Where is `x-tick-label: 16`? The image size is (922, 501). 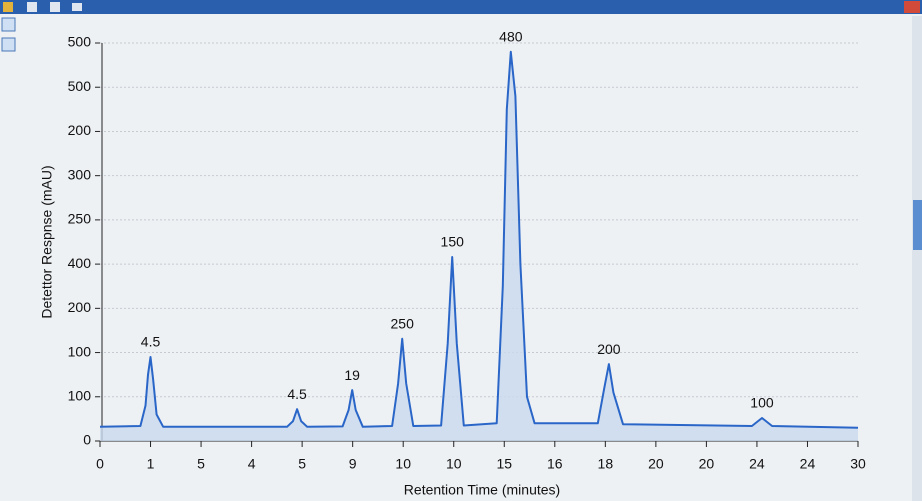
x-tick-label: 16 is located at coordinates (555, 464).